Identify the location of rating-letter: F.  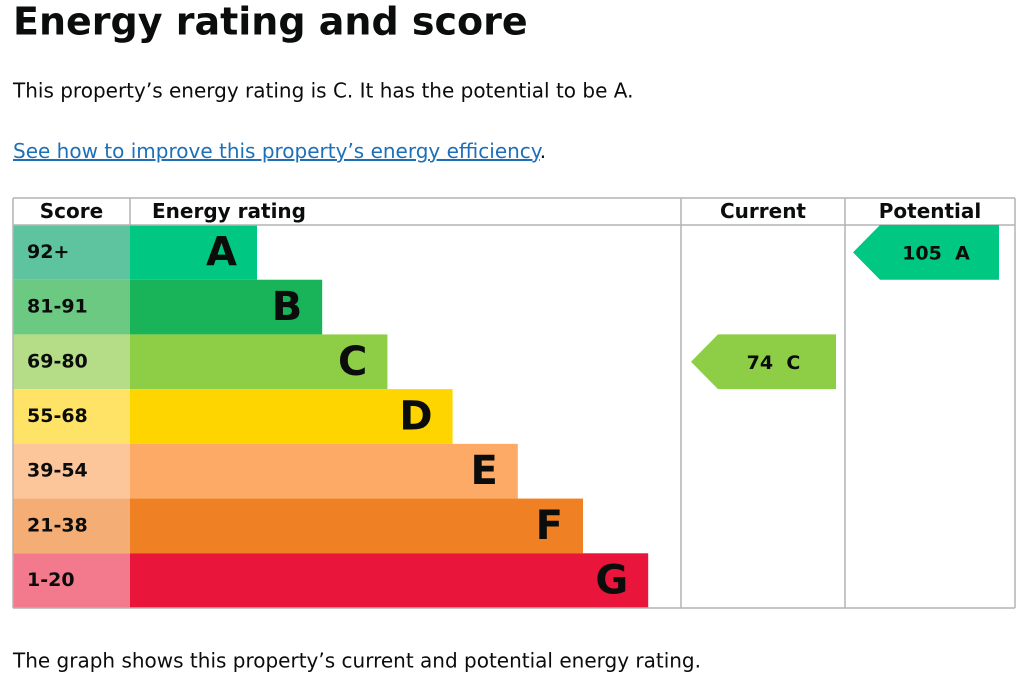
(549, 526).